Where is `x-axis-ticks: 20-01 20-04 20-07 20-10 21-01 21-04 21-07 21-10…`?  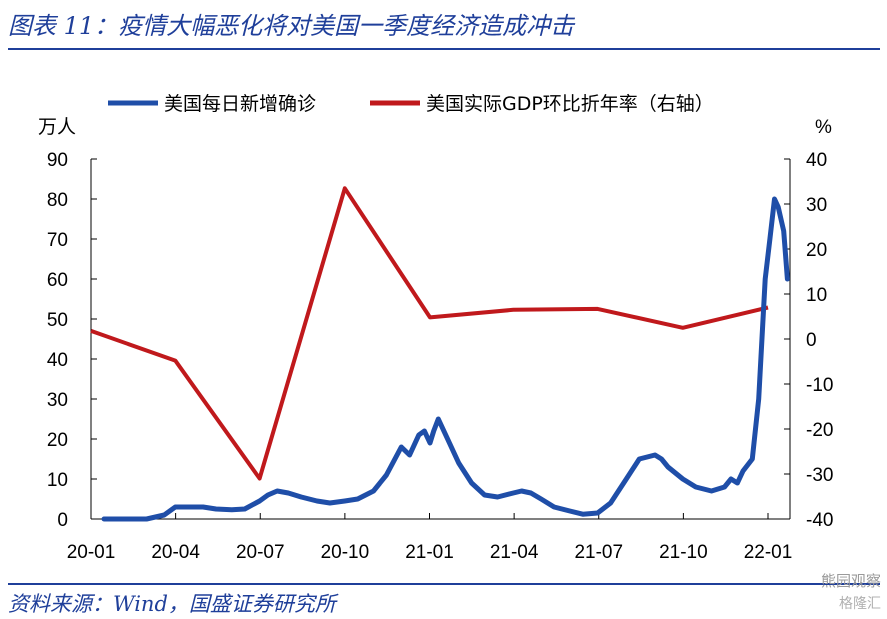 x-axis-ticks: 20-01 20-04 20-07 20-10 21-01 21-04 21-07 21-10… is located at coordinates (430, 538).